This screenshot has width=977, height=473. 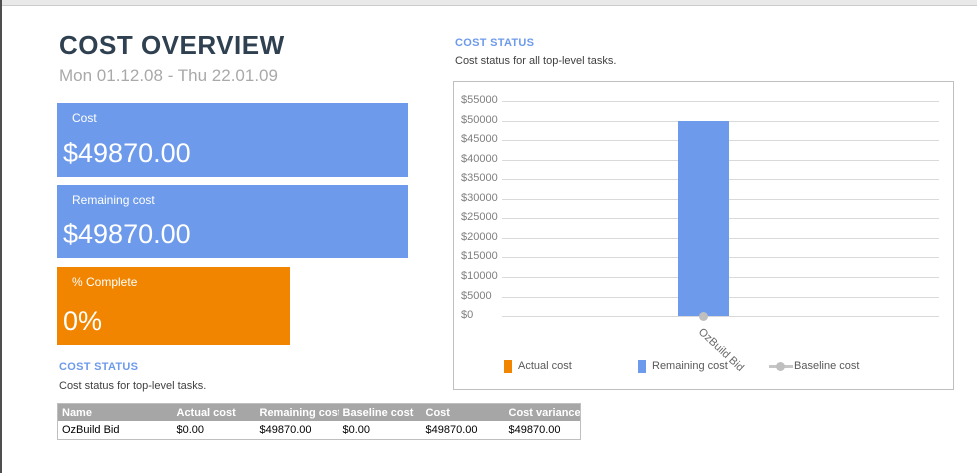 What do you see at coordinates (83, 321) in the screenshot?
I see `percent-complete-kpi-value: 0%` at bounding box center [83, 321].